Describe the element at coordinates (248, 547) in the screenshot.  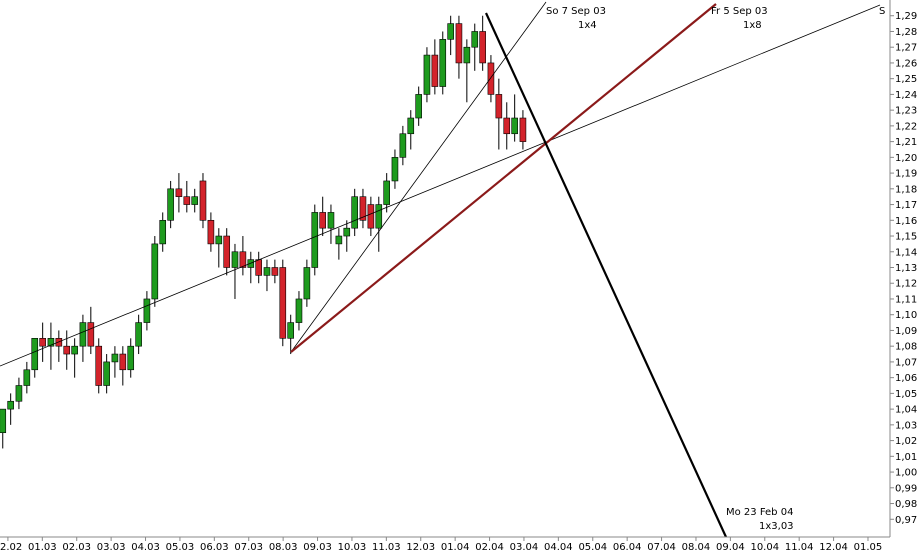
I see `x-tick-label: 07.03` at that location.